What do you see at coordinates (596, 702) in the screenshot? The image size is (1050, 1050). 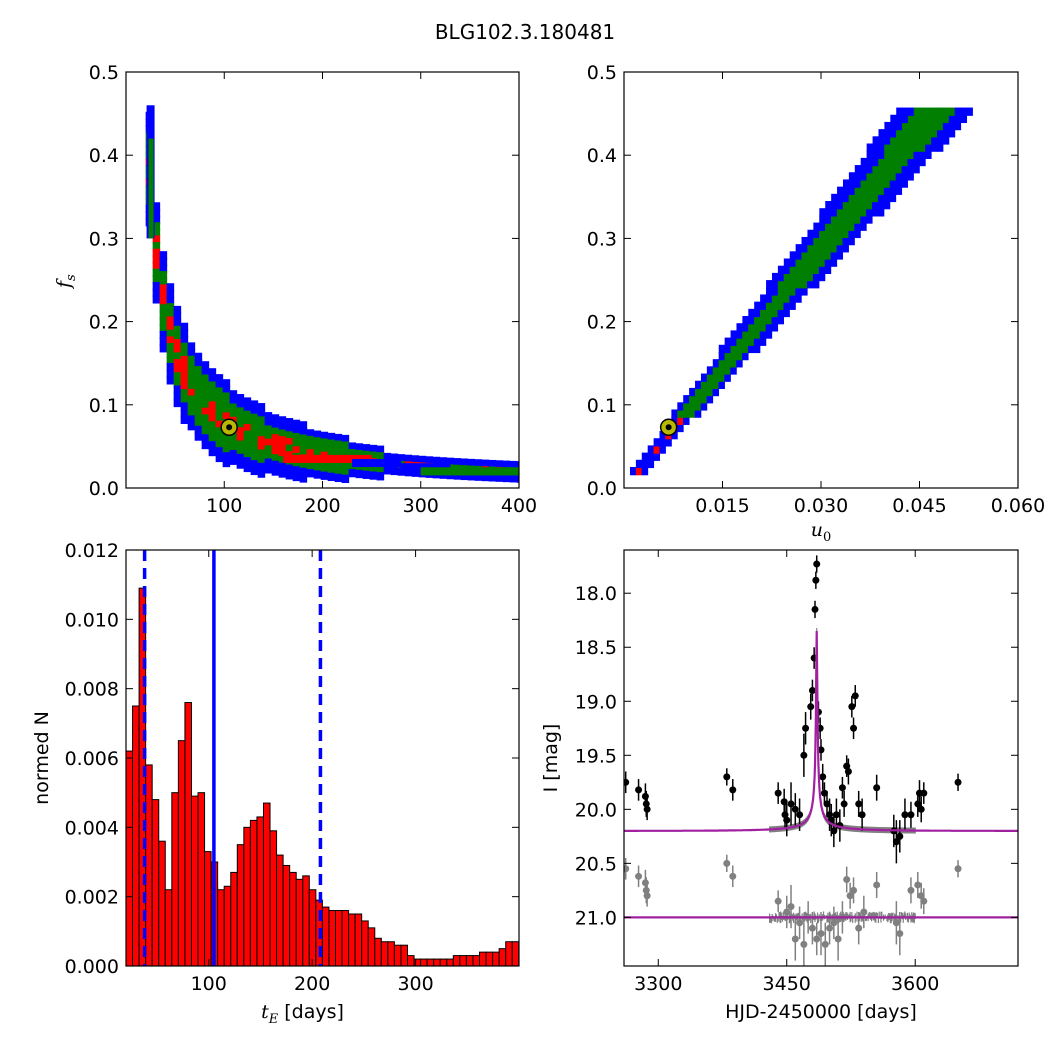 I see `y-tick-label: 19.0` at bounding box center [596, 702].